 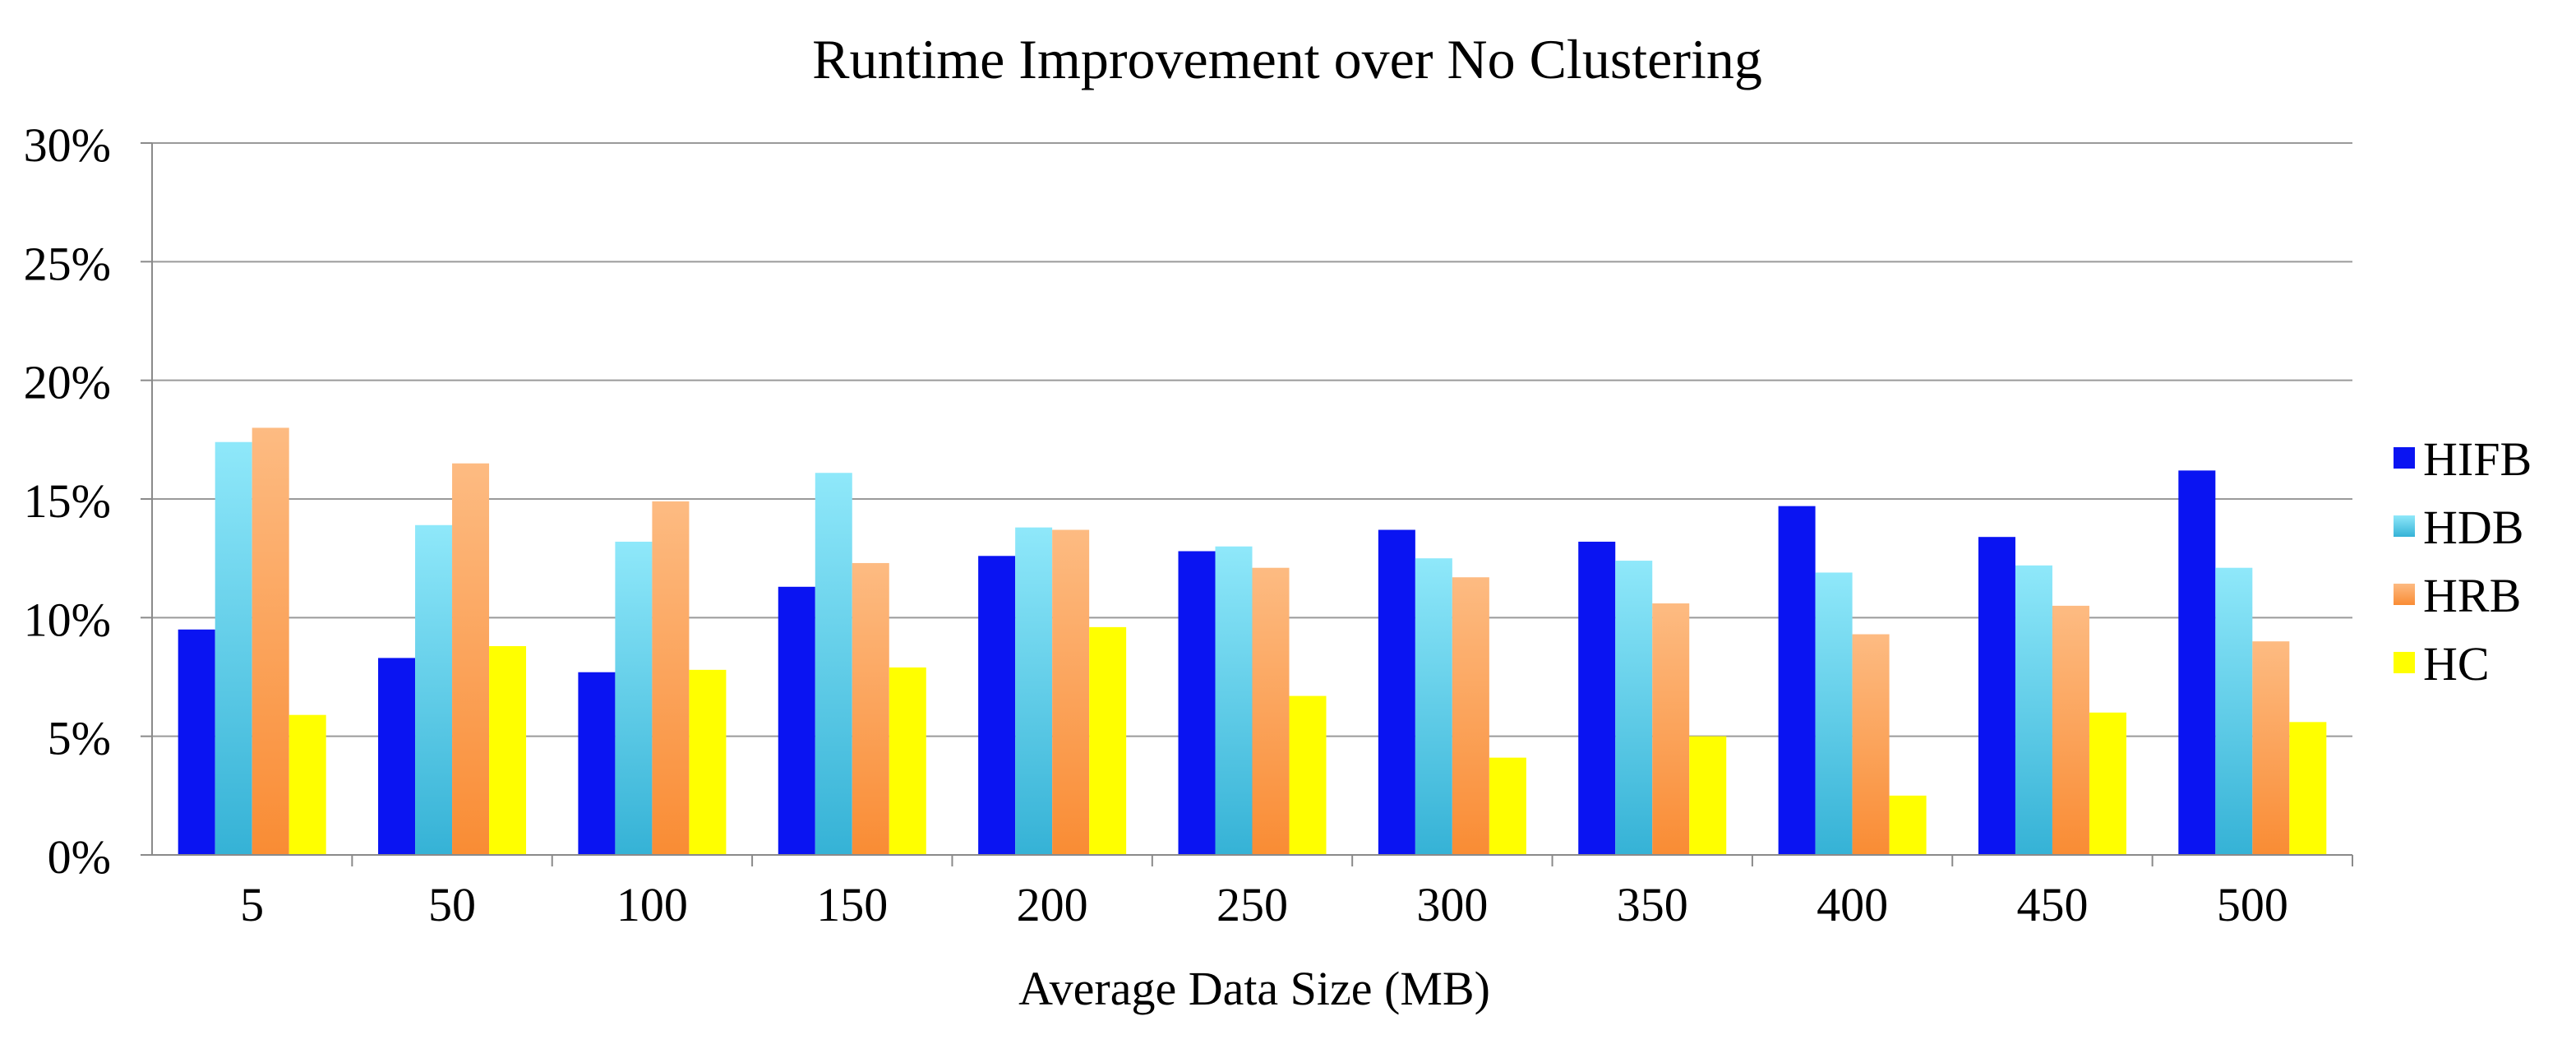 What do you see at coordinates (852, 905) in the screenshot?
I see `x-tick-label: 150` at bounding box center [852, 905].